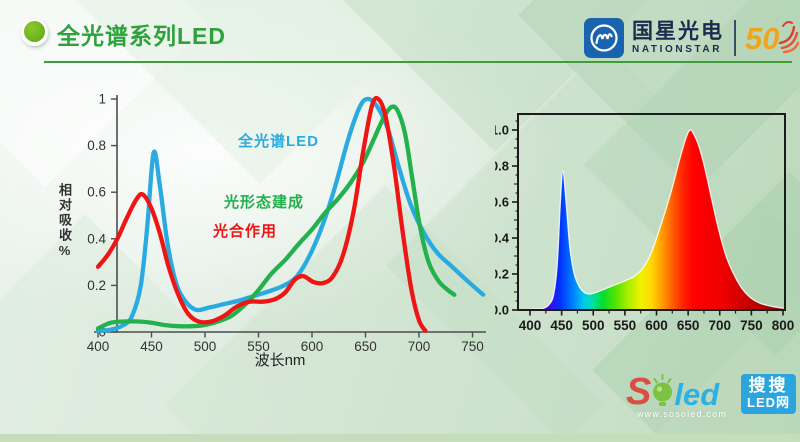 This screenshot has width=800, height=442. I want to click on logo-name-en: NATIONSTAR, so click(677, 49).